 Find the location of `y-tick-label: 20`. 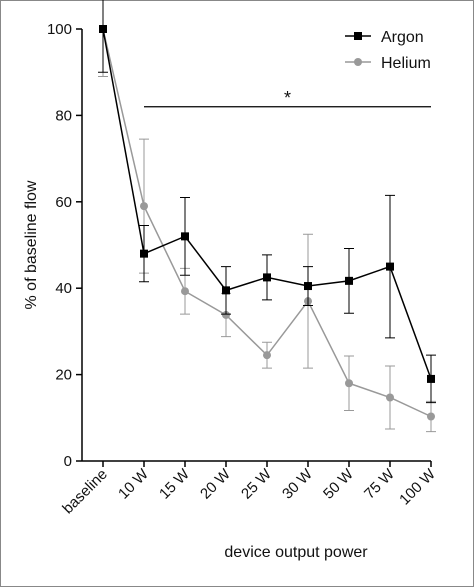

y-tick-label: 20 is located at coordinates (63, 375).